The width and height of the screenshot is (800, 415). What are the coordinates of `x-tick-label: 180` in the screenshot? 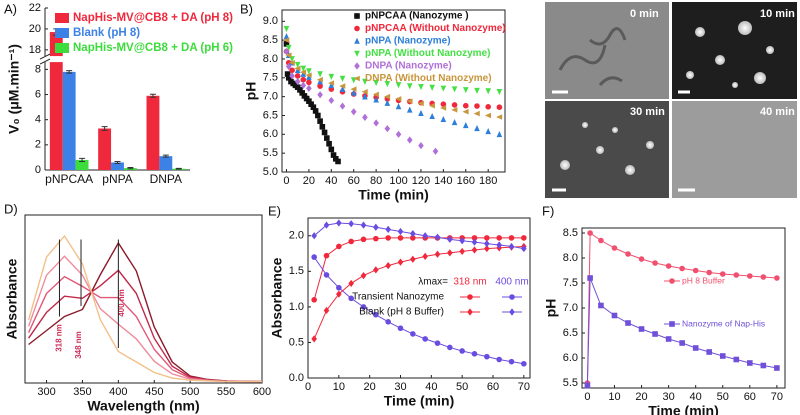 It's located at (488, 181).